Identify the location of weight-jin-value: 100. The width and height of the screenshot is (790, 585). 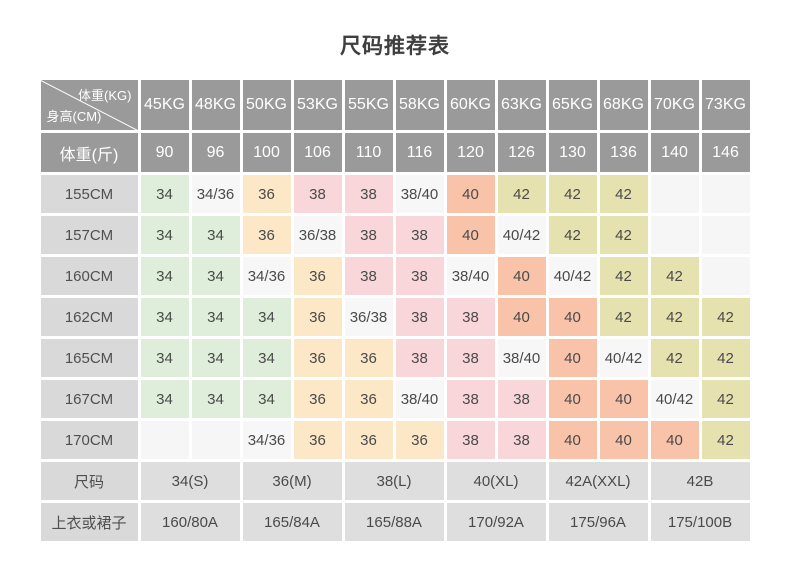
(266, 152).